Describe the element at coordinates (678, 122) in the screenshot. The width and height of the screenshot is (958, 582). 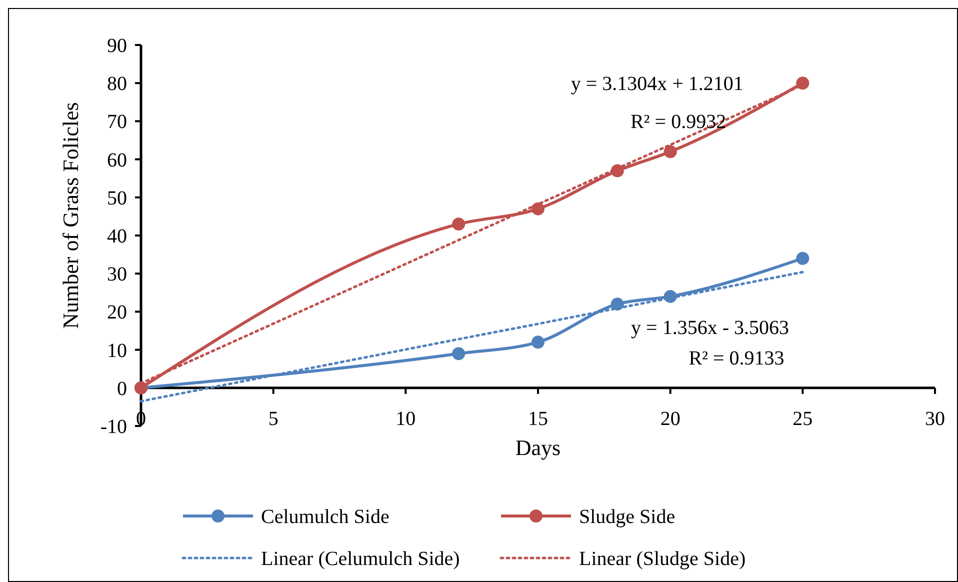
I see `annotation: R² = 0.9932` at that location.